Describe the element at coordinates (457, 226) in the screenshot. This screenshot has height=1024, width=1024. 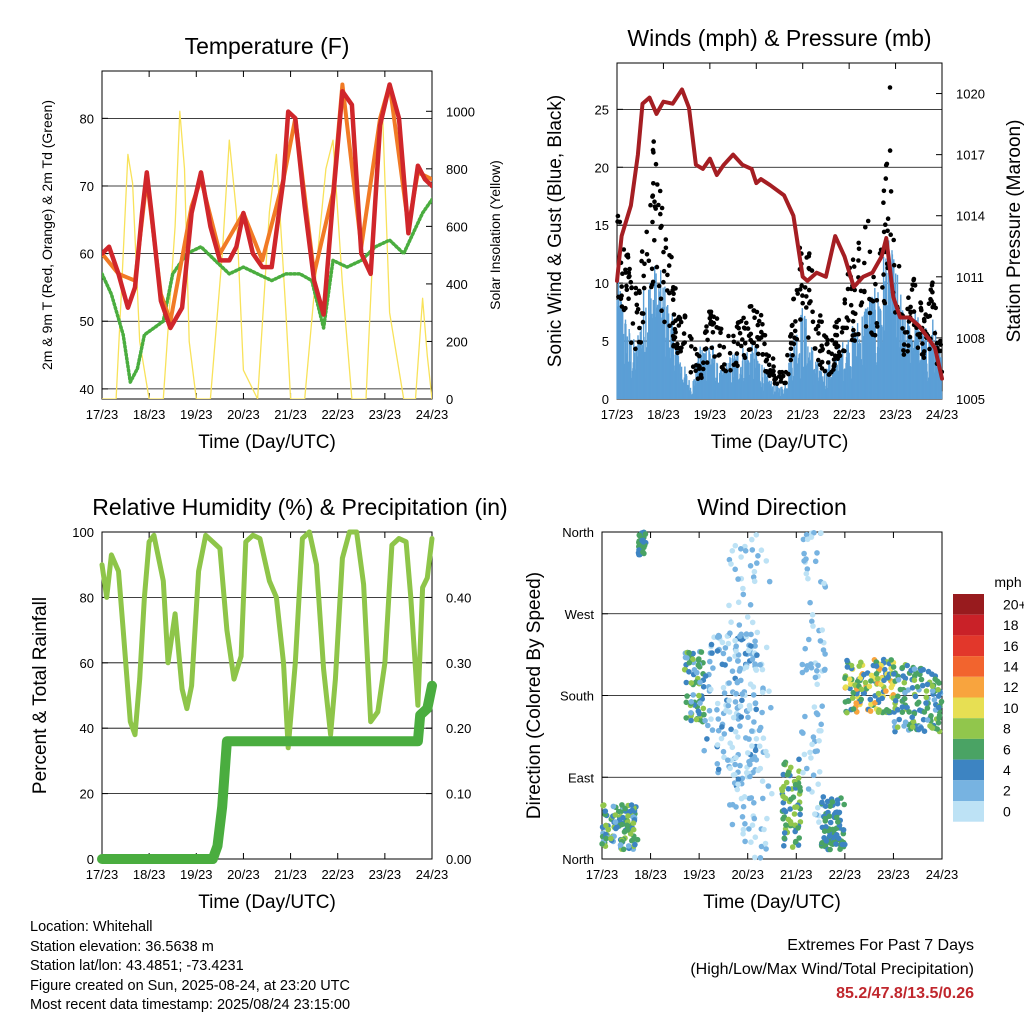
I see `y2-tick-label: 600` at that location.